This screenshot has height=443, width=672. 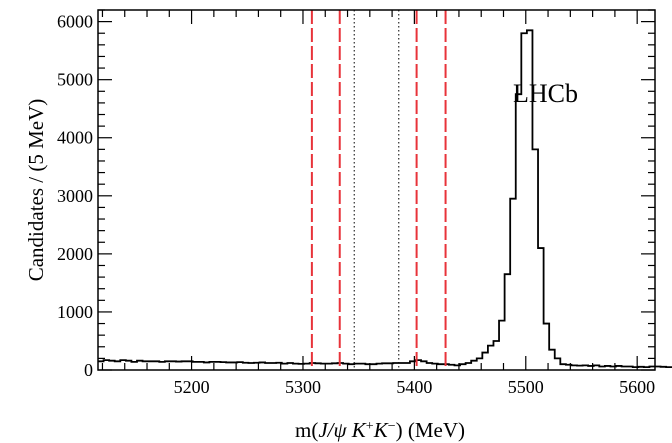 I want to click on x-tick-label: 5600, so click(x=637, y=387).